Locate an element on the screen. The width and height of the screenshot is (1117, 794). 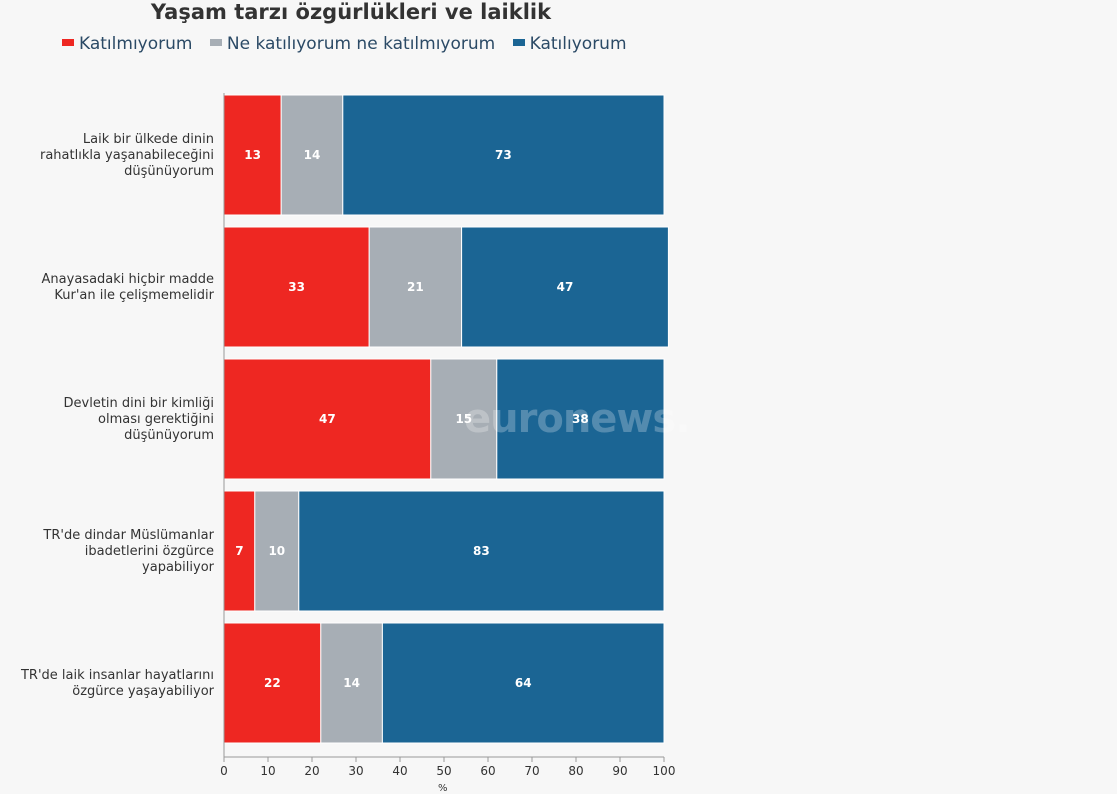
x-tick-label-1: 10 is located at coordinates (267, 771).